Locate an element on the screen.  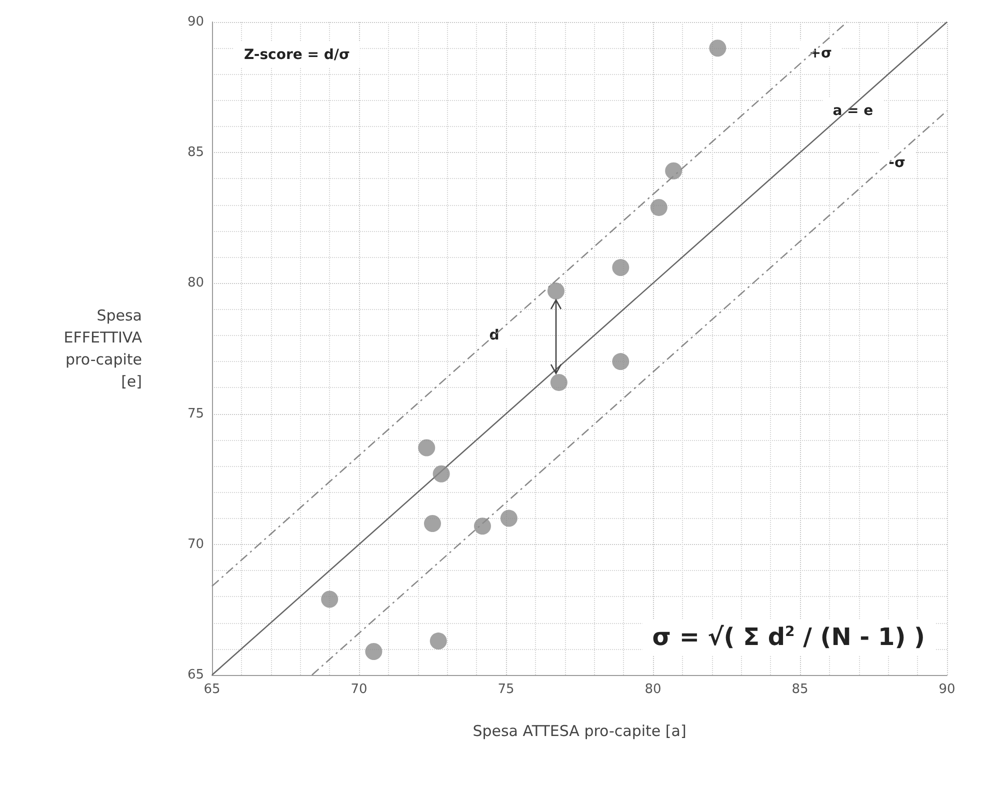
y-tick-label: 65 is located at coordinates (195, 675).